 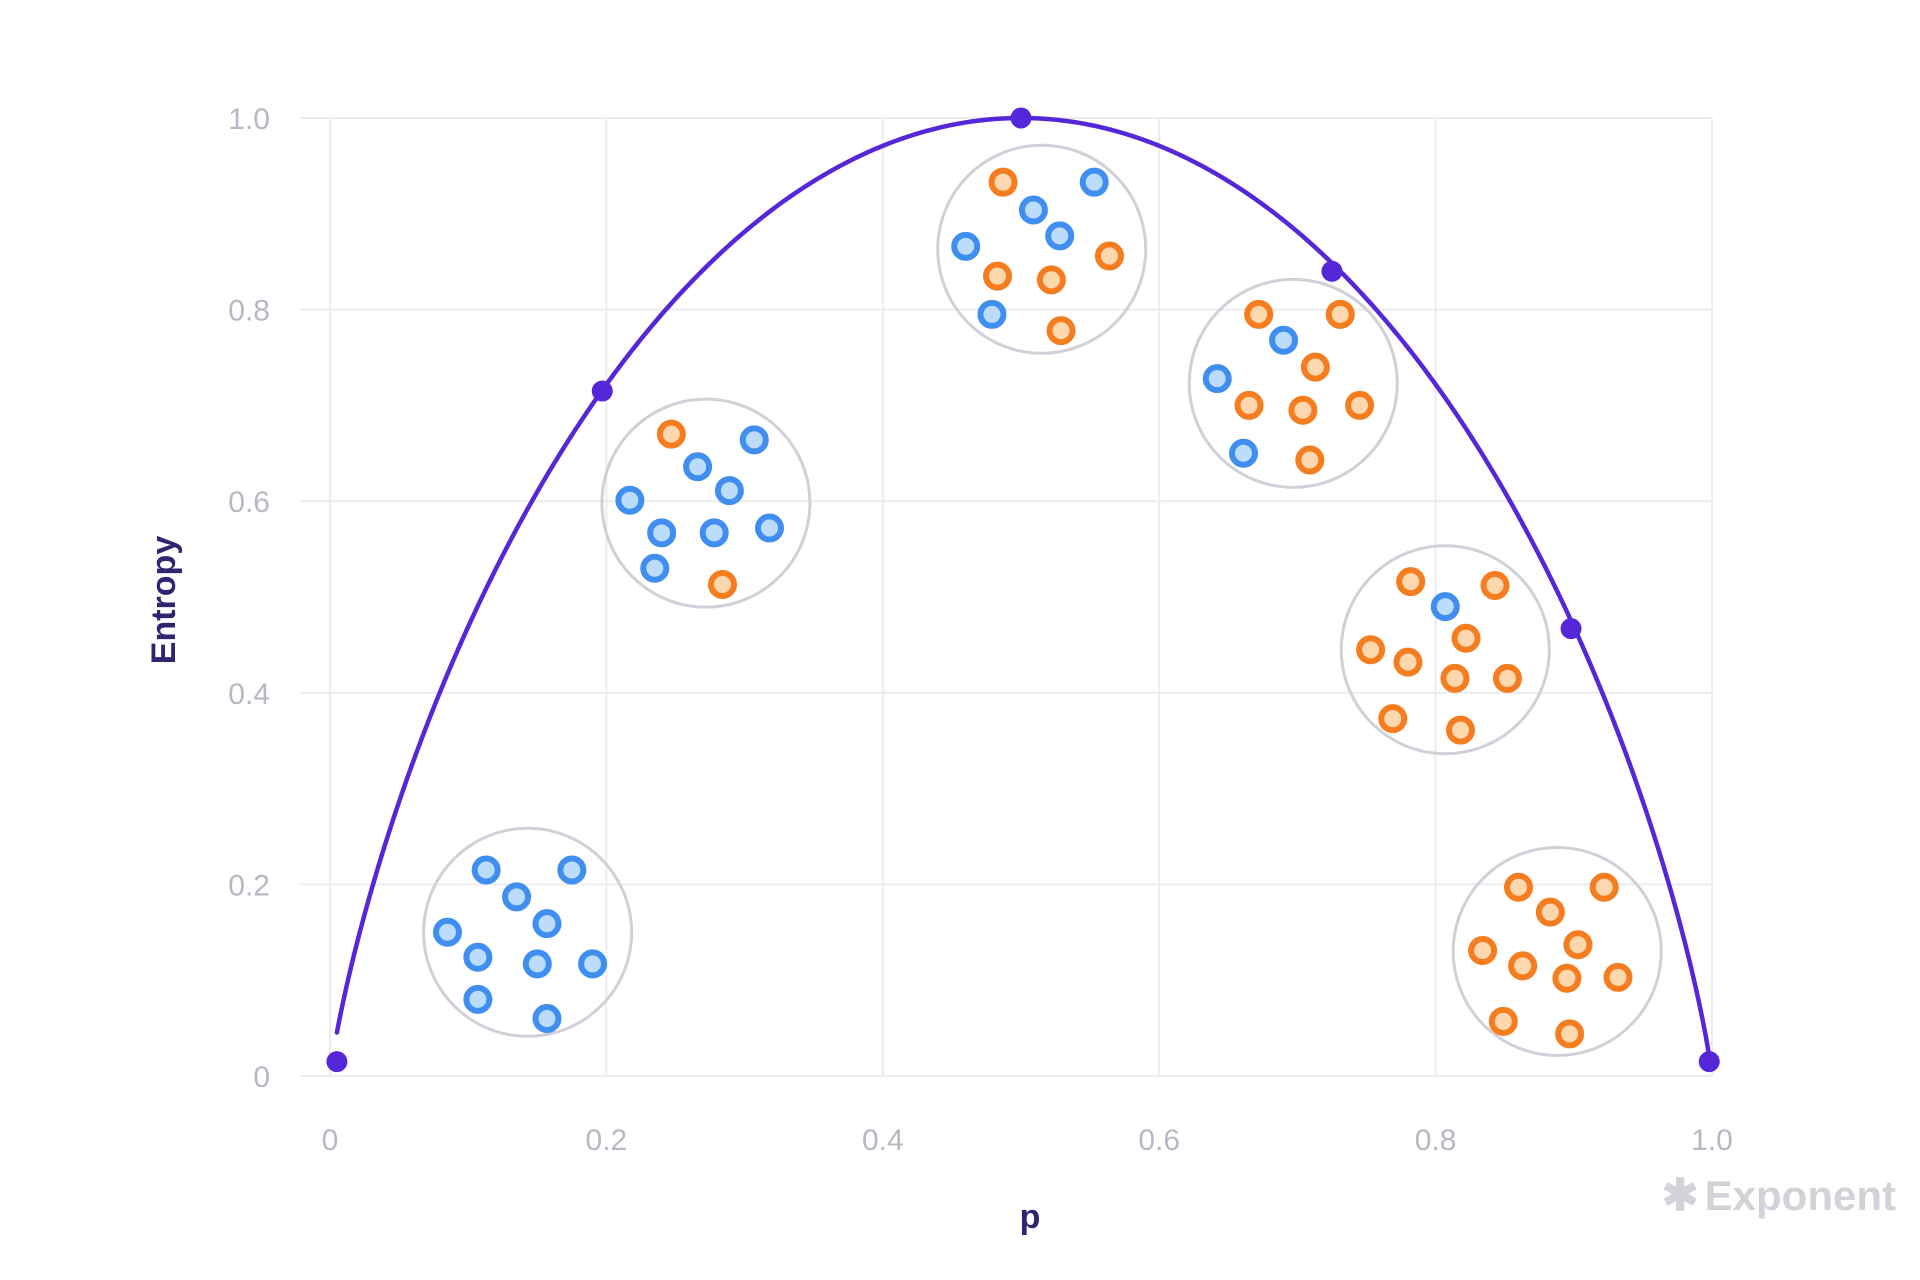 What do you see at coordinates (249, 885) in the screenshot?
I see `y-tick-label: 0.2` at bounding box center [249, 885].